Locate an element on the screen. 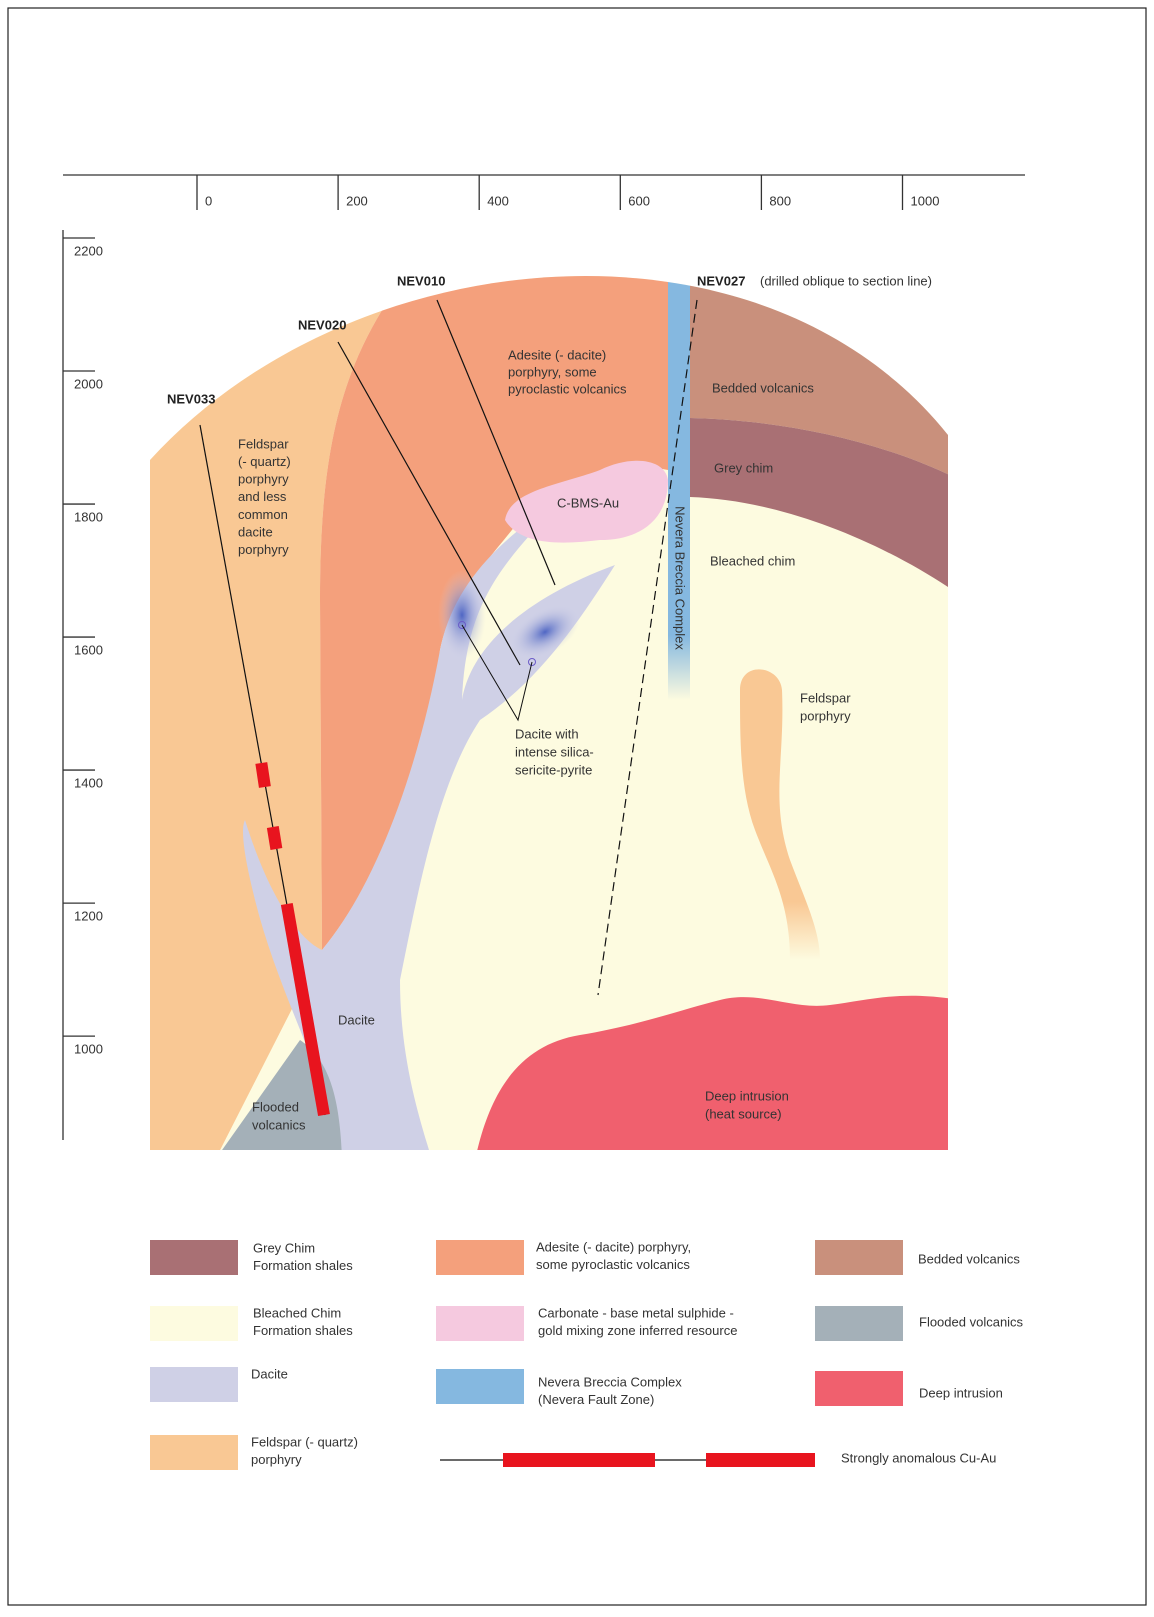  legend-label: gold mixing zone inferred resource is located at coordinates (637, 1330).